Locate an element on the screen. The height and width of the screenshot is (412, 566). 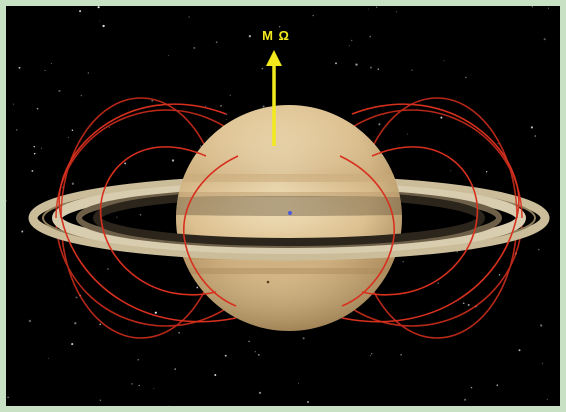
axis-label: M Ω is located at coordinates (276, 35).